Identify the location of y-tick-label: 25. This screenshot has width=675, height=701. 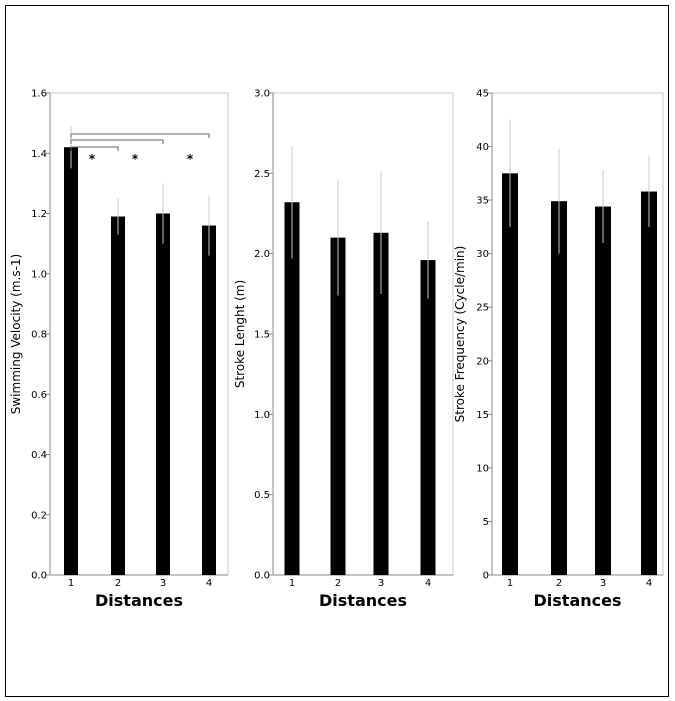
(482, 308).